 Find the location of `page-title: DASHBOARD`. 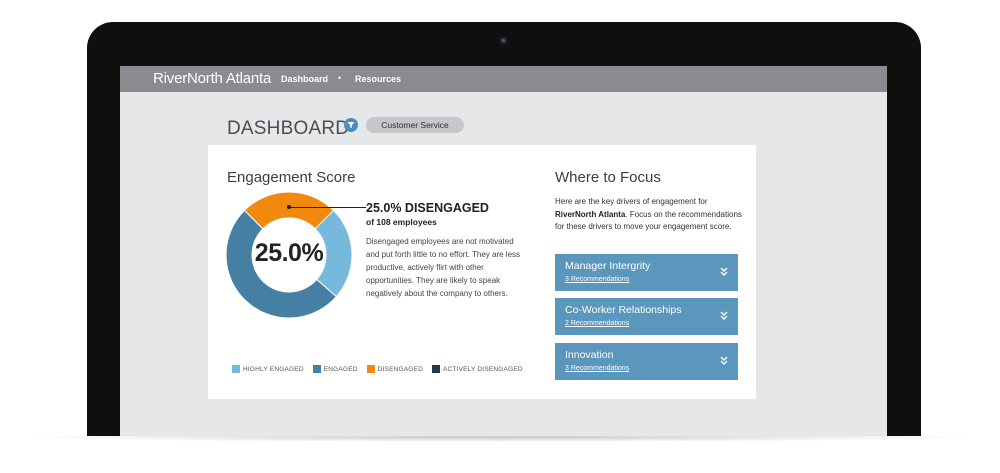

page-title: DASHBOARD is located at coordinates (288, 128).